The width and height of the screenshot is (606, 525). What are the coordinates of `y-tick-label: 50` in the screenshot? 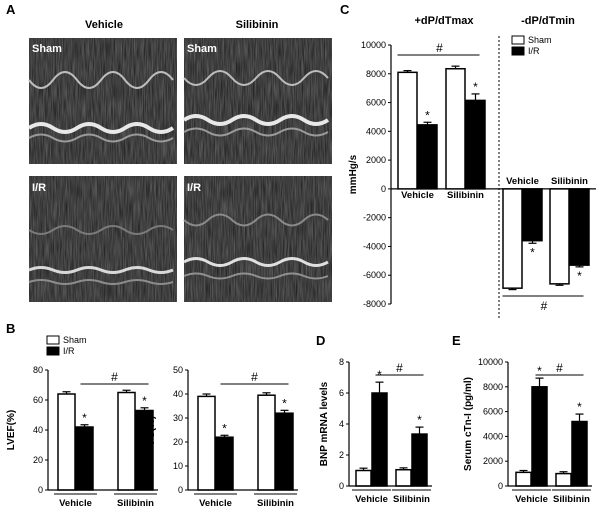 It's located at (178, 370).